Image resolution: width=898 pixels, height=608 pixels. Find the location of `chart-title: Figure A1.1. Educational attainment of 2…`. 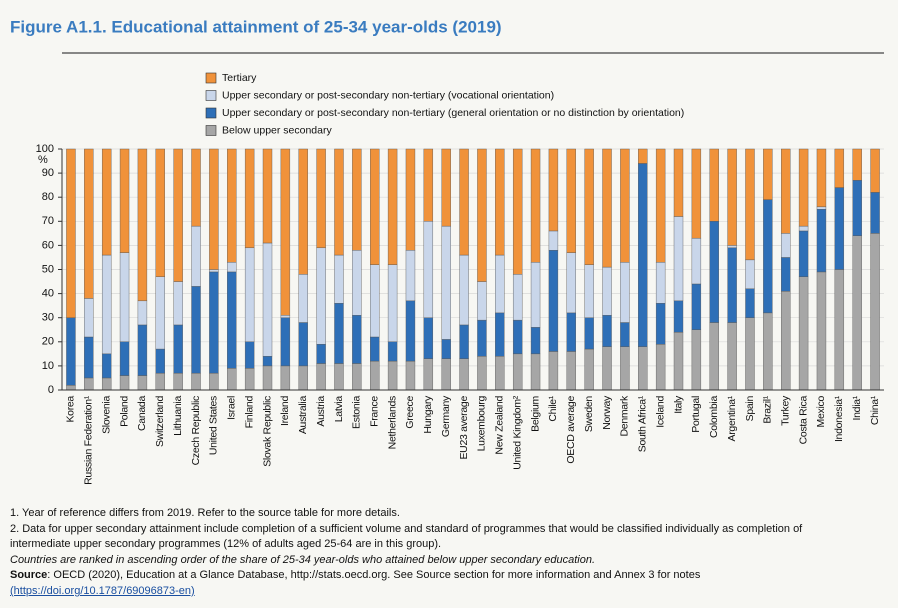

chart-title: Figure A1.1. Educational attainment of 2… is located at coordinates (256, 26).